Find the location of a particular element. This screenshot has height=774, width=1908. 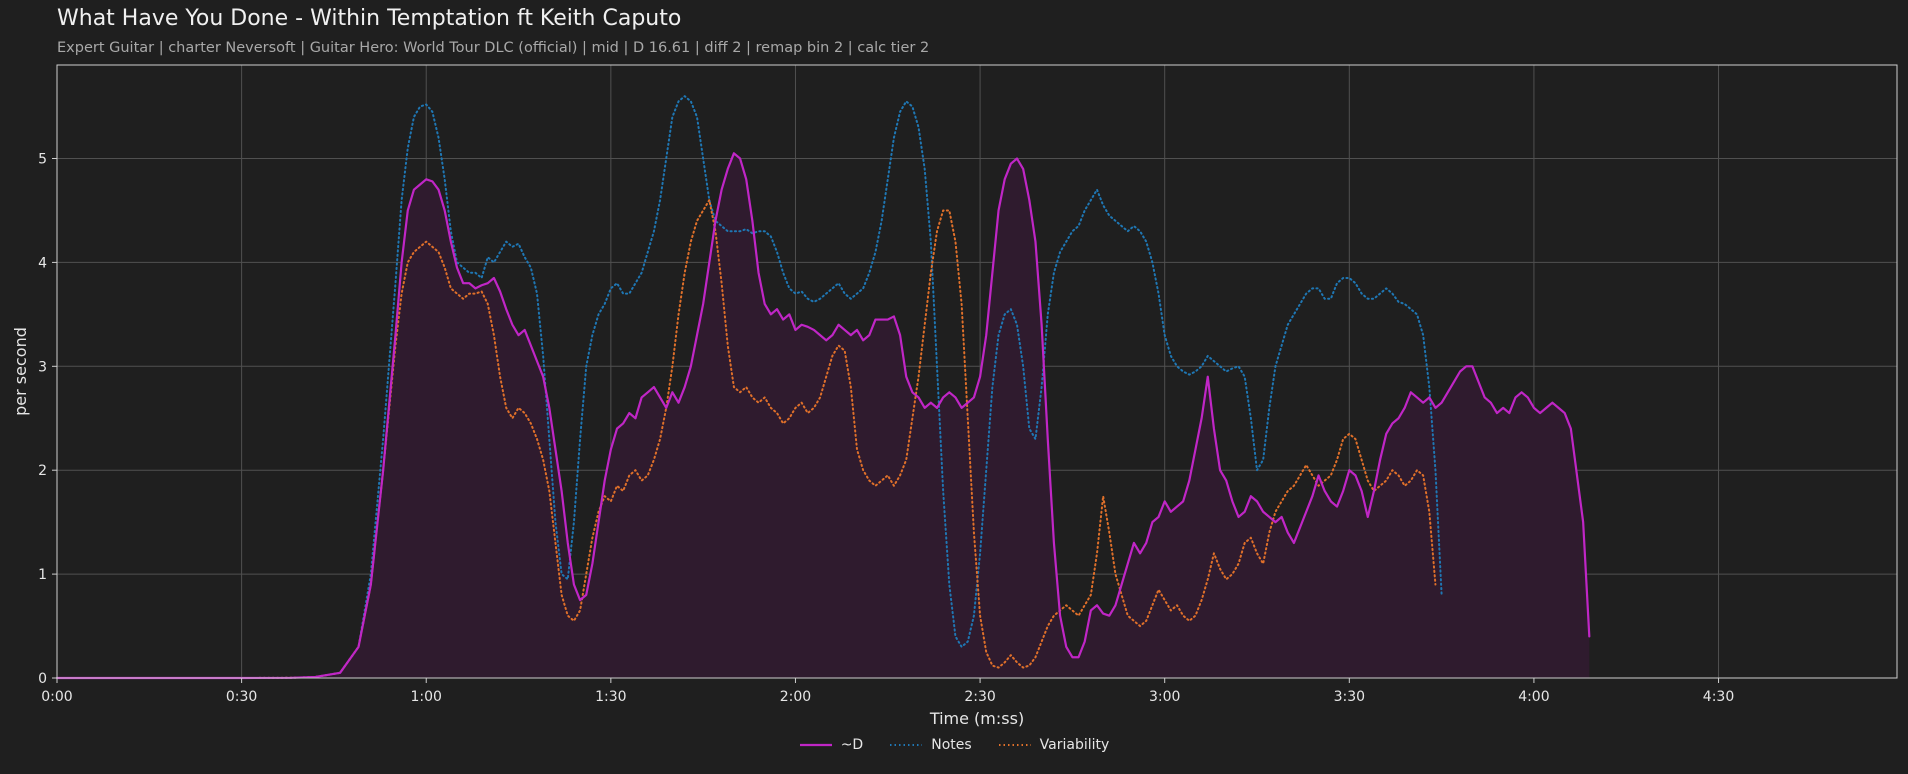

y-tick-label: 1 is located at coordinates (42, 575).